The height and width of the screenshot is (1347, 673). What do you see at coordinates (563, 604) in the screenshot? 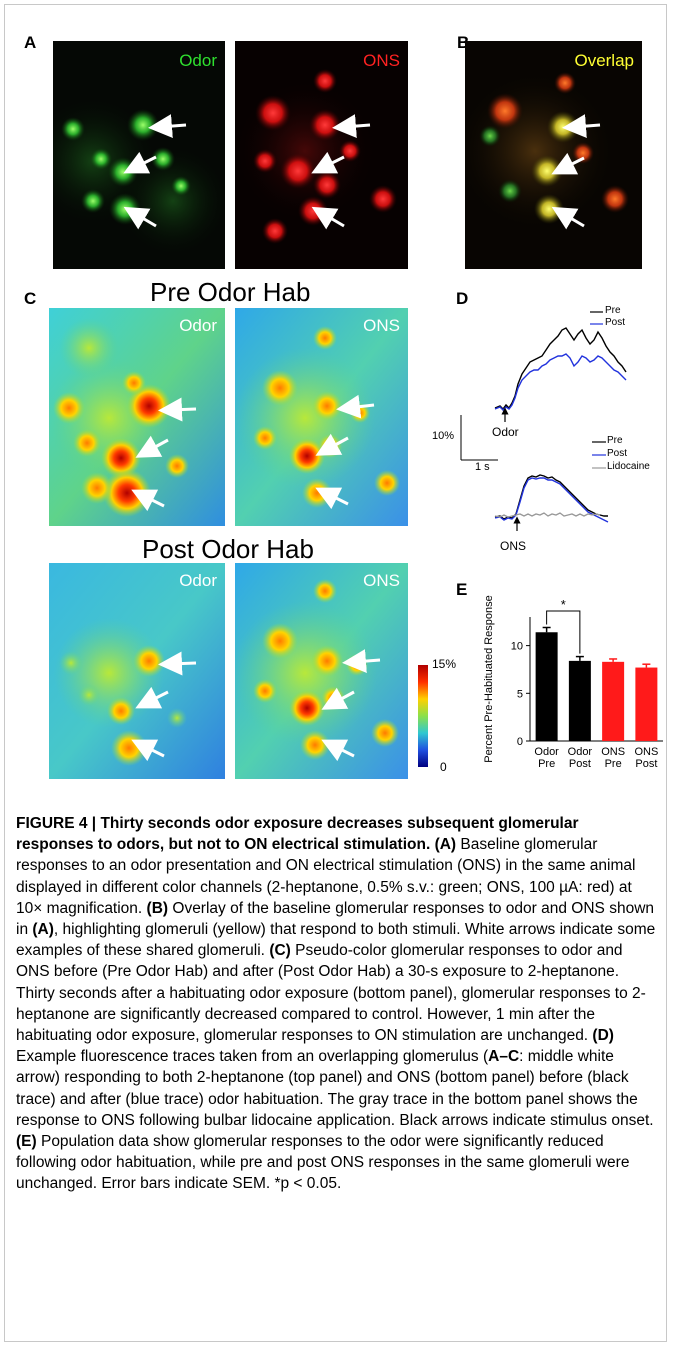
I see `significance-label: *` at bounding box center [563, 604].